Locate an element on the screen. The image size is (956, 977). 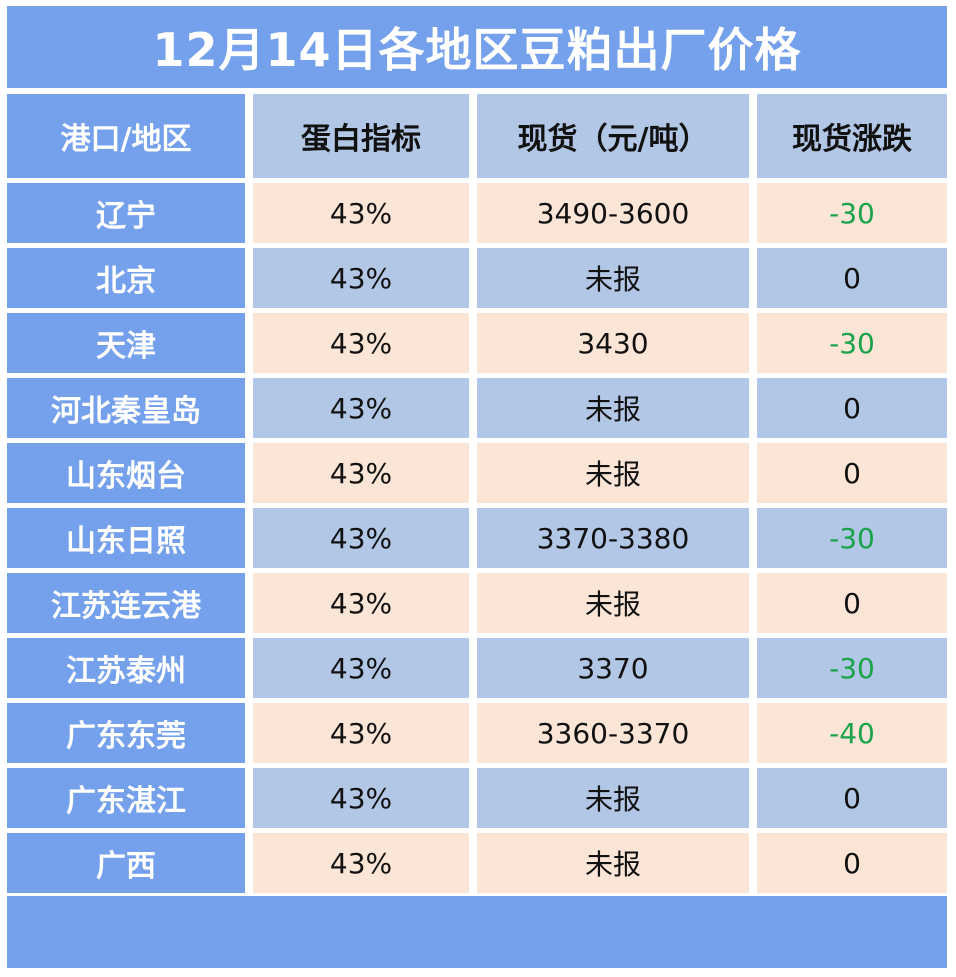
region-cell: 山东烟台 is located at coordinates (126, 473).